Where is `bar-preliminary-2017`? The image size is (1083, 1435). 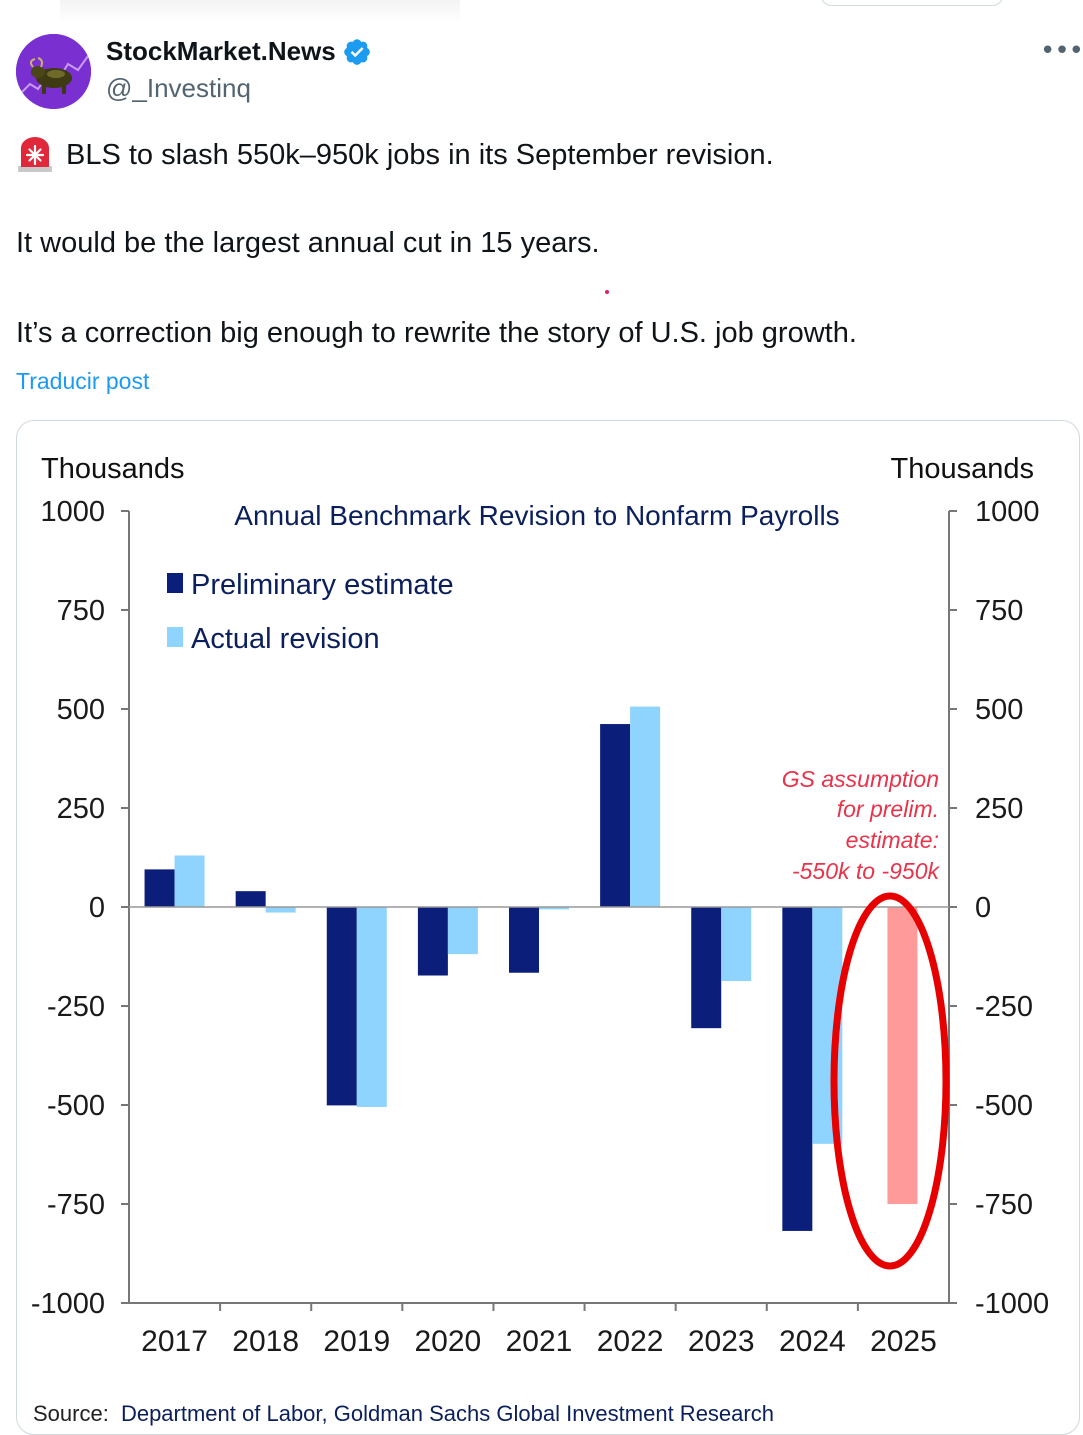
bar-preliminary-2017 is located at coordinates (159, 888).